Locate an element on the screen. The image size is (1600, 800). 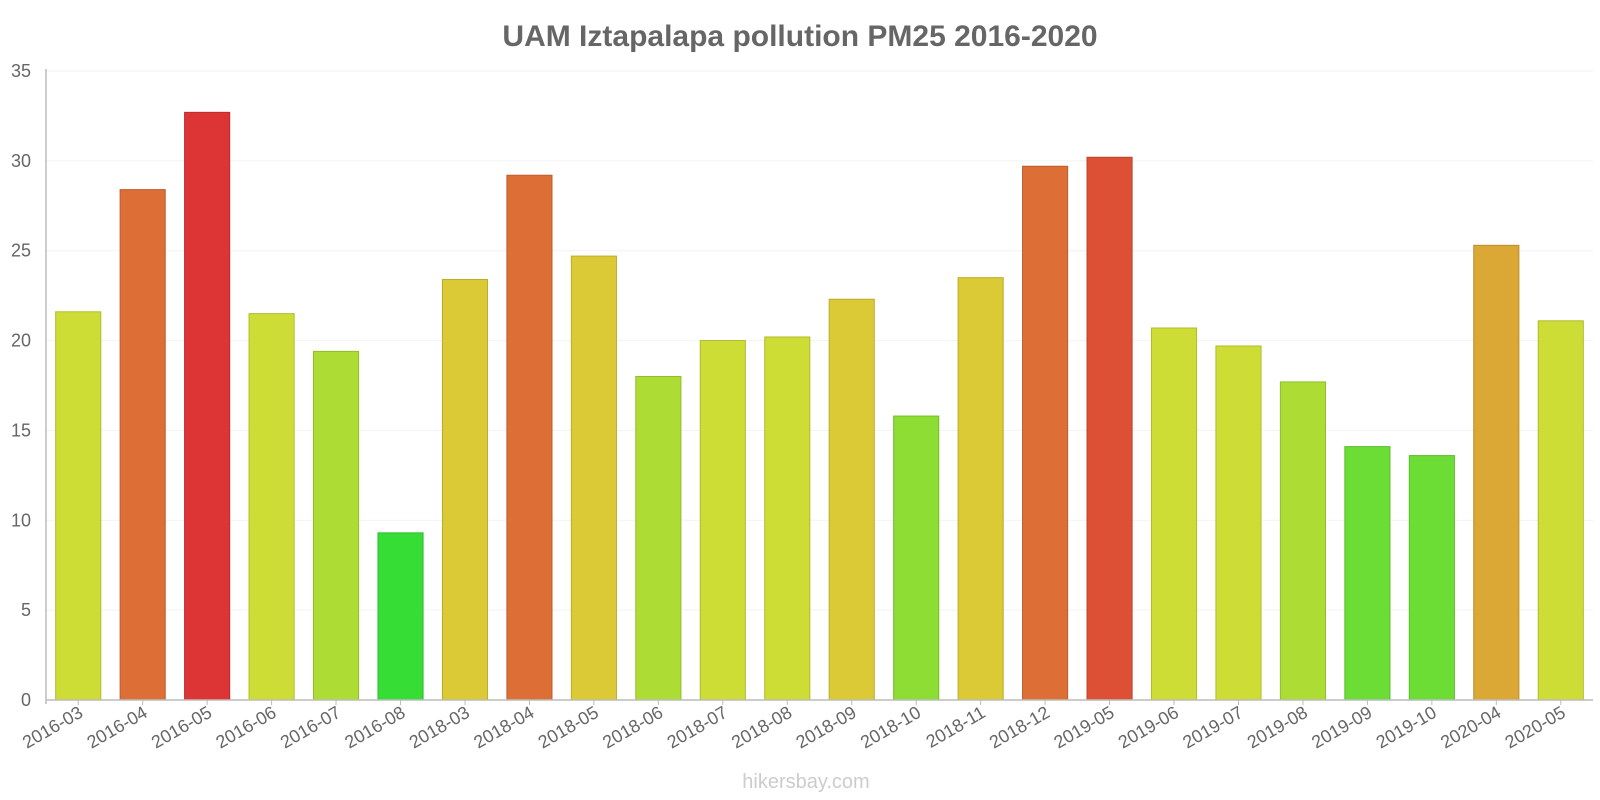
x-tick-label: 2019-08 is located at coordinates (1277, 727).